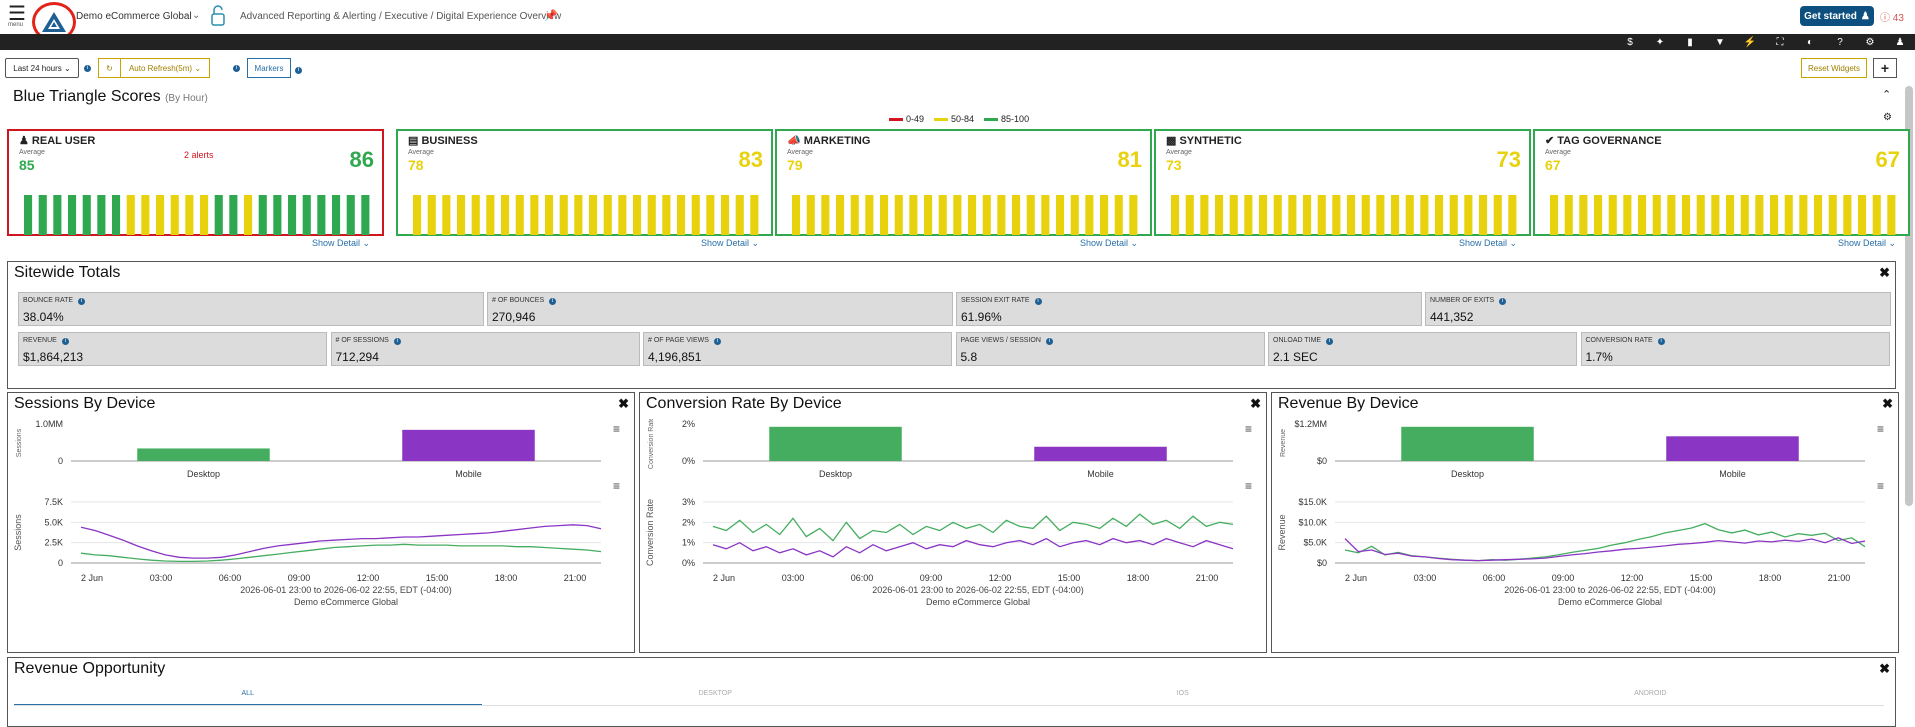  I want to click on contrast-icon: ◐, so click(1810, 42).